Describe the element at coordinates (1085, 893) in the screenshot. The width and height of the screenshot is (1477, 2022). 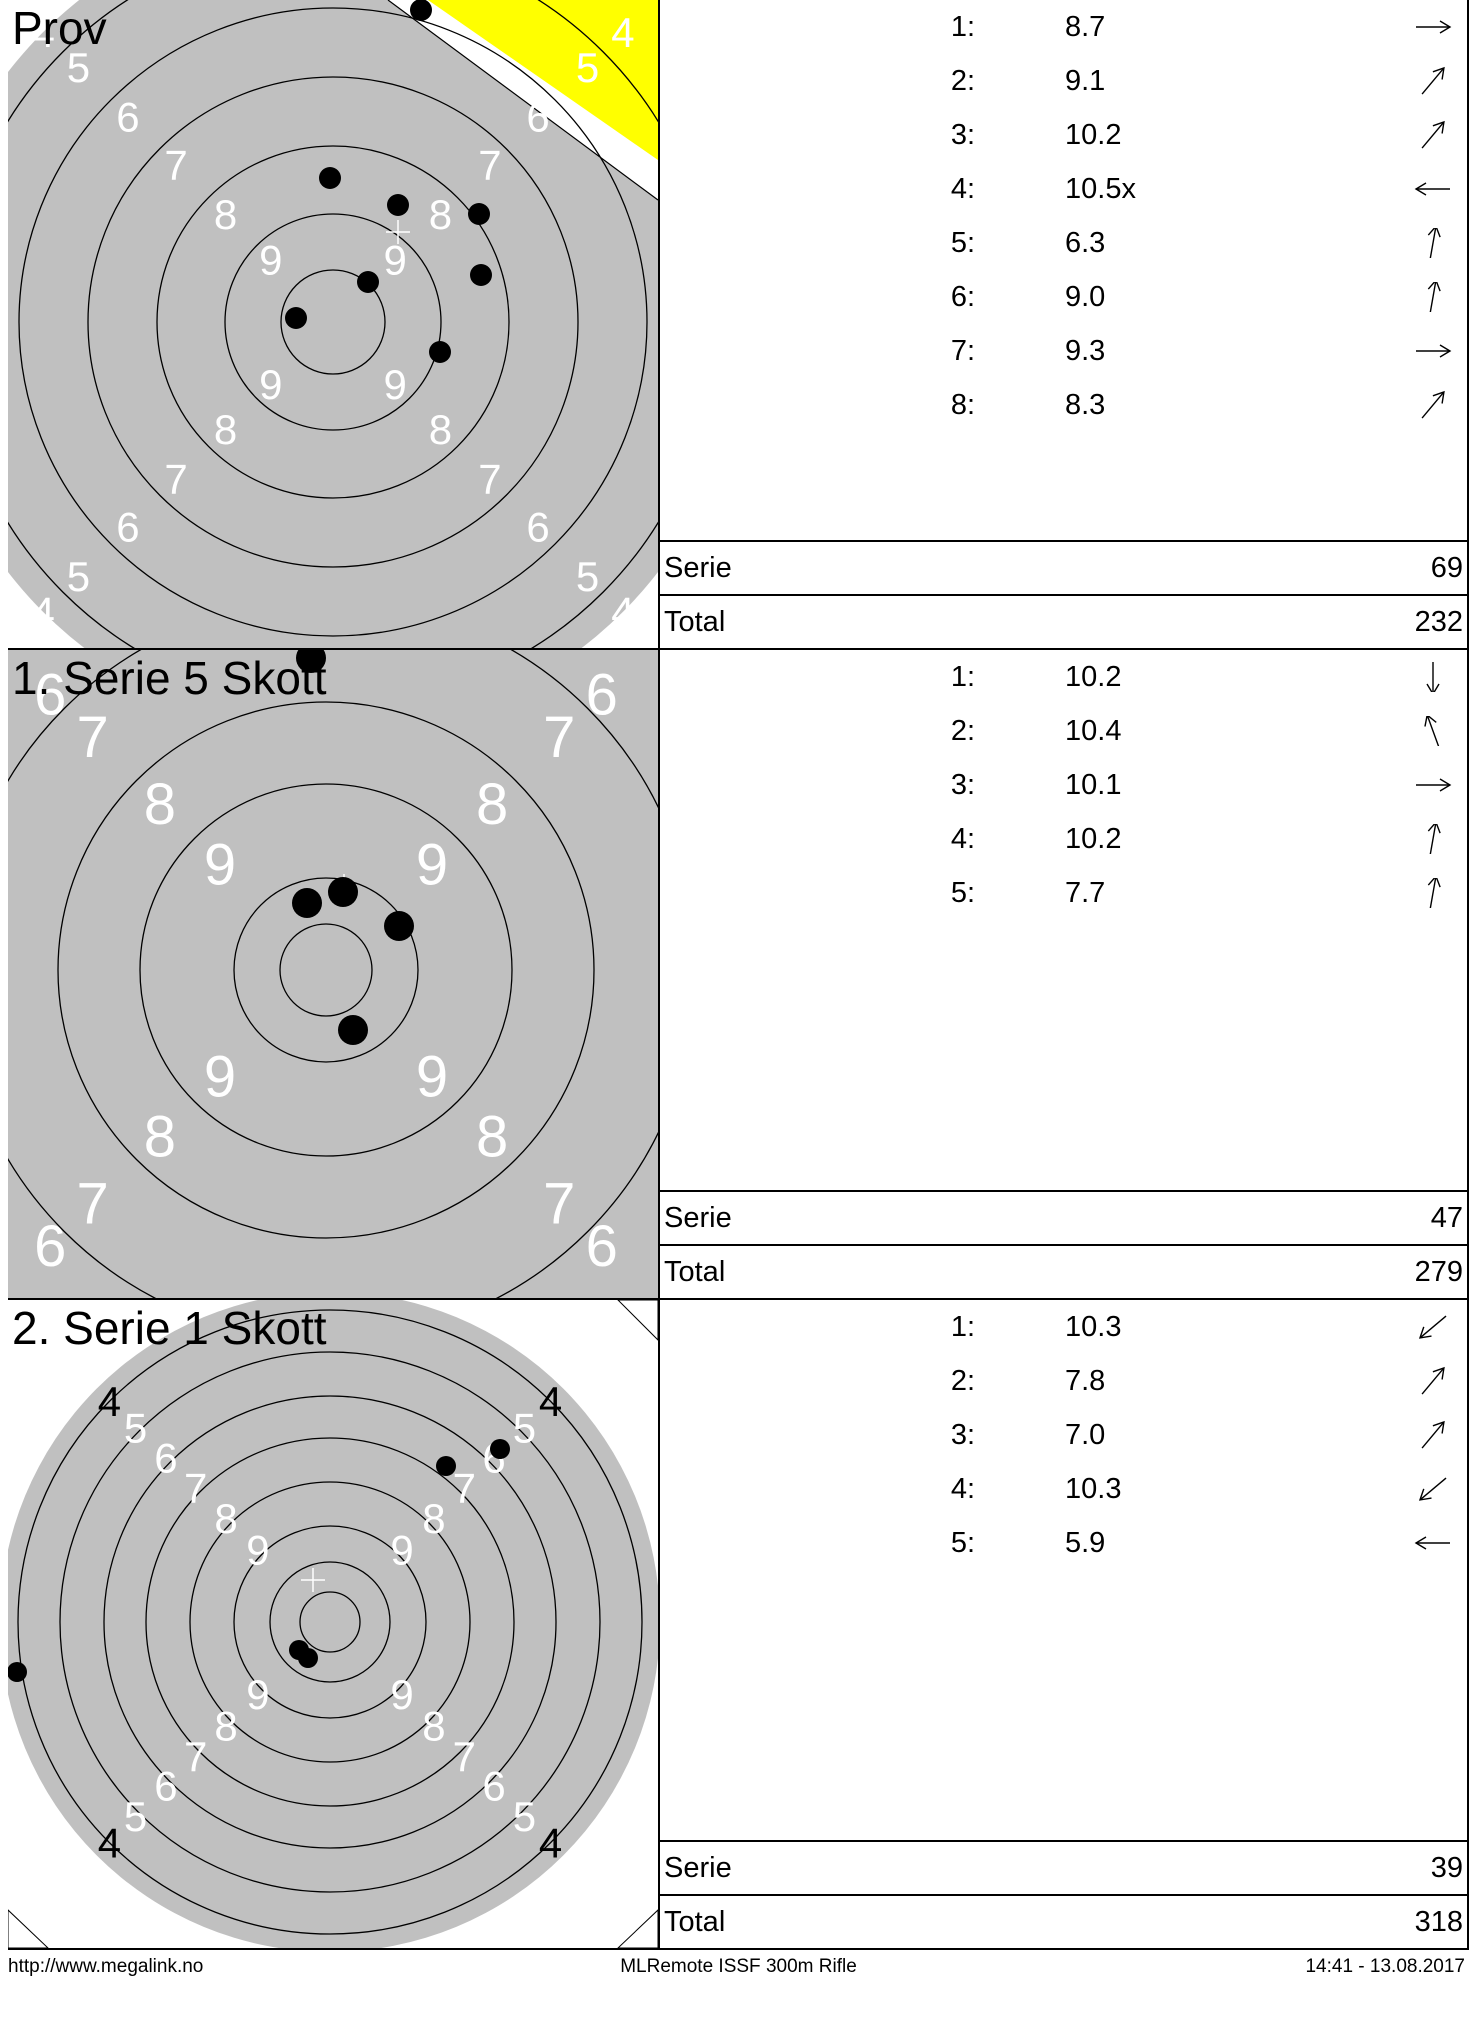
I see `shot-score: 7.7` at that location.